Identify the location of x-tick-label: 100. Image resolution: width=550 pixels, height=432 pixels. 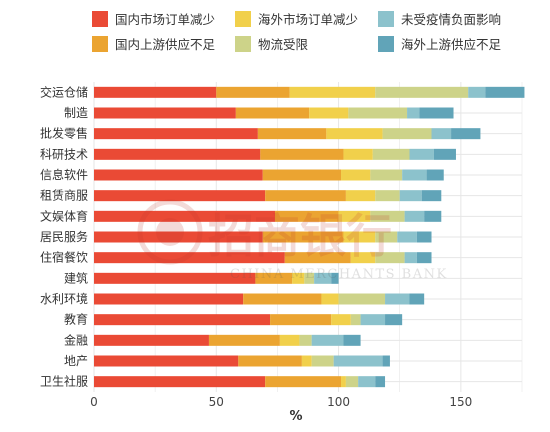
(338, 402).